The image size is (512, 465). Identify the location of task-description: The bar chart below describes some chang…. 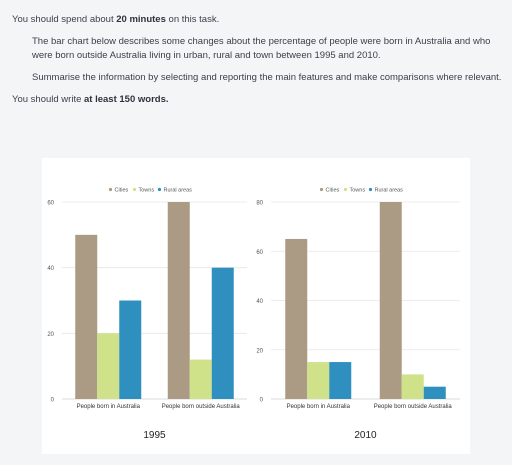
(261, 48).